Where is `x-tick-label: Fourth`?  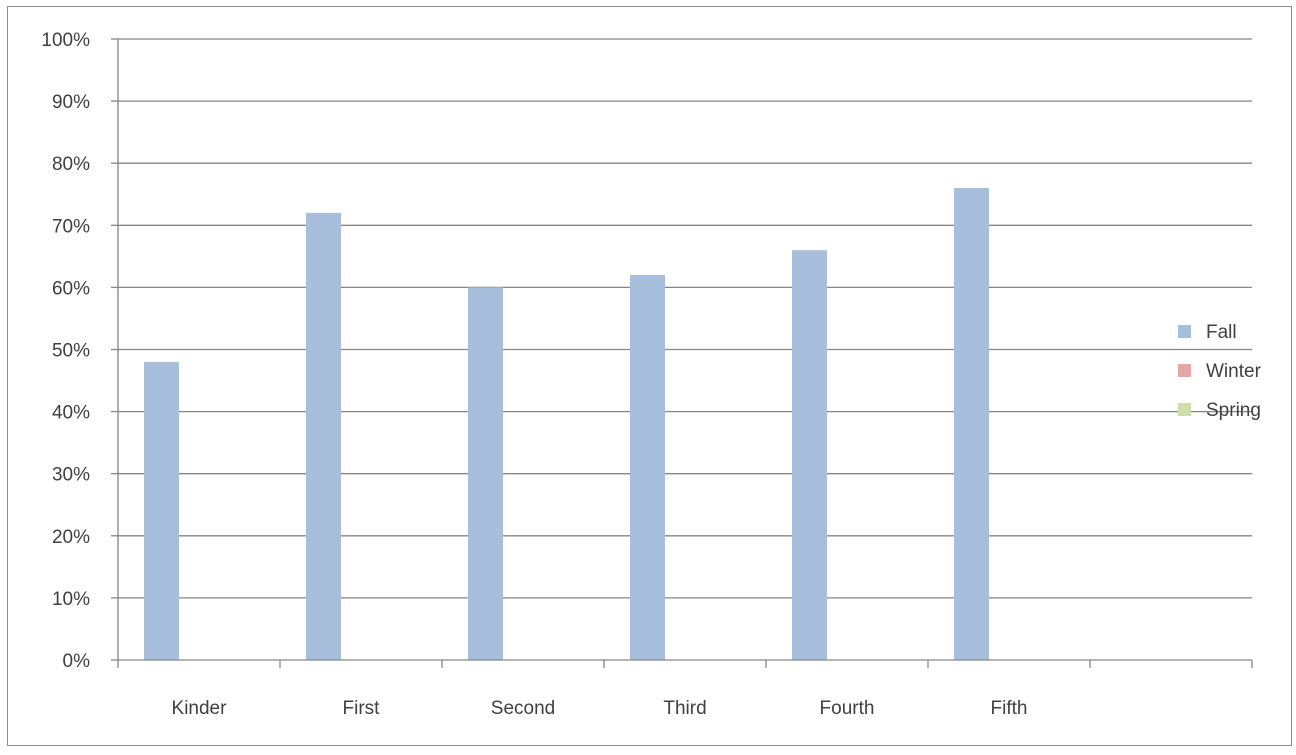 x-tick-label: Fourth is located at coordinates (847, 708).